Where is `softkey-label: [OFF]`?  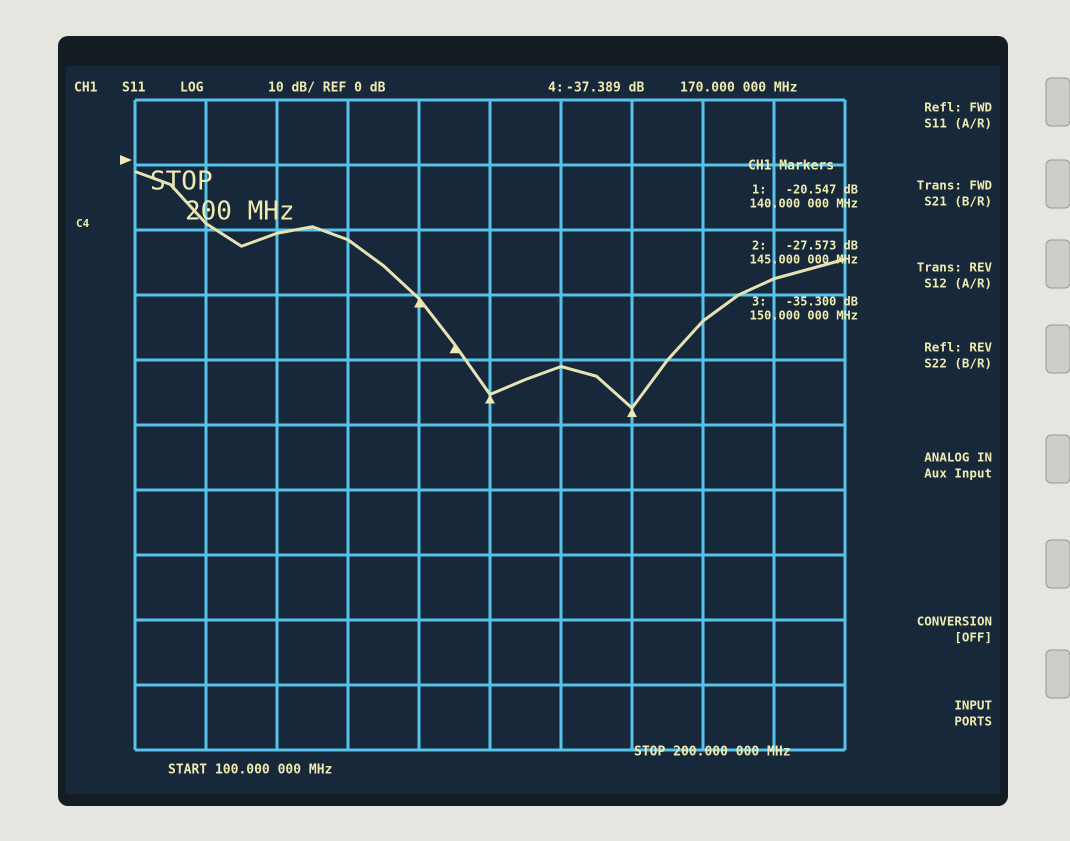 softkey-label: [OFF] is located at coordinates (973, 637).